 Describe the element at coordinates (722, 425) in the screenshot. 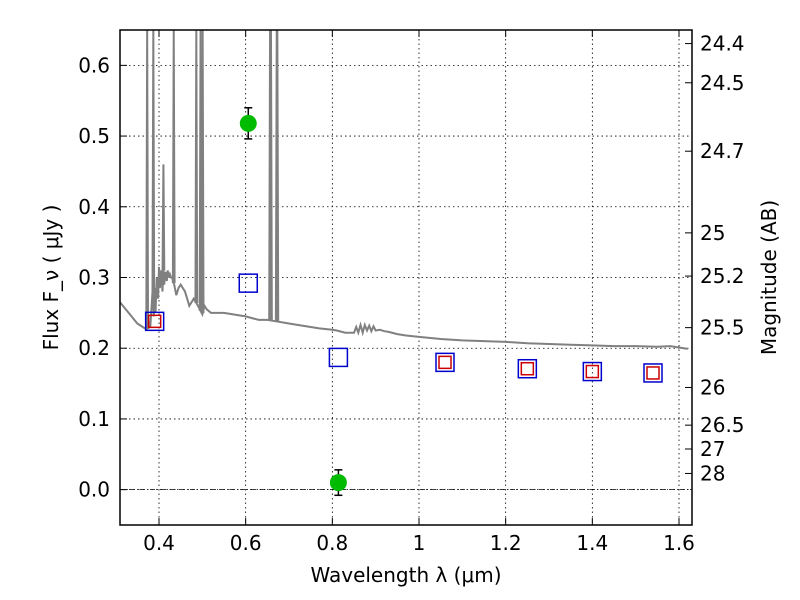

I see `right-tick-label: 26.5` at that location.